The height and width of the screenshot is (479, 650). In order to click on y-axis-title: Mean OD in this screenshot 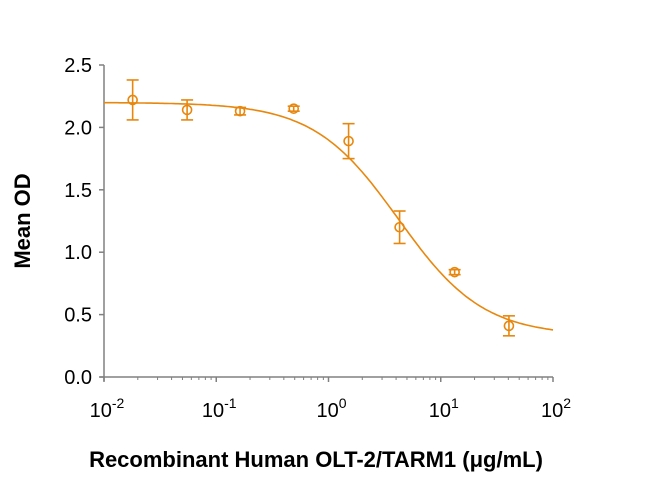, I will do `click(22, 220)`.